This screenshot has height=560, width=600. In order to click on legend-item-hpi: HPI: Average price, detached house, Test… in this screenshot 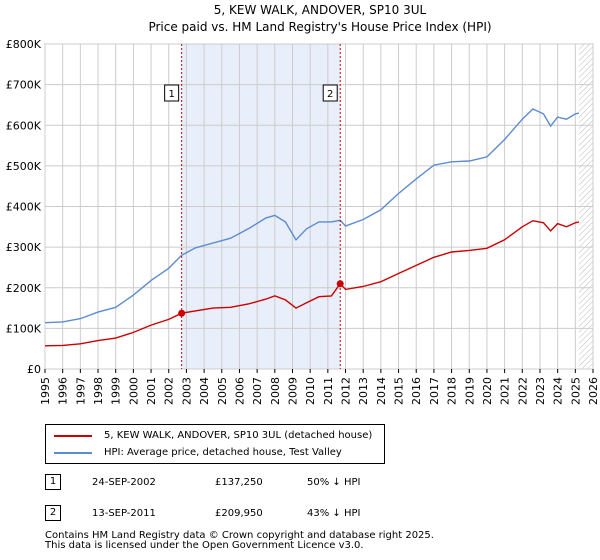, I will do `click(214, 453)`.